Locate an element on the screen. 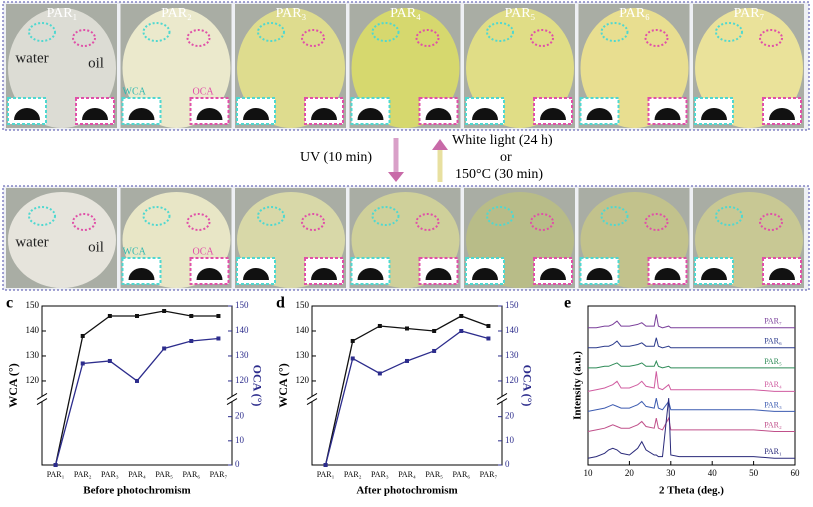  y2-tick-label: 0 is located at coordinates (237, 464).